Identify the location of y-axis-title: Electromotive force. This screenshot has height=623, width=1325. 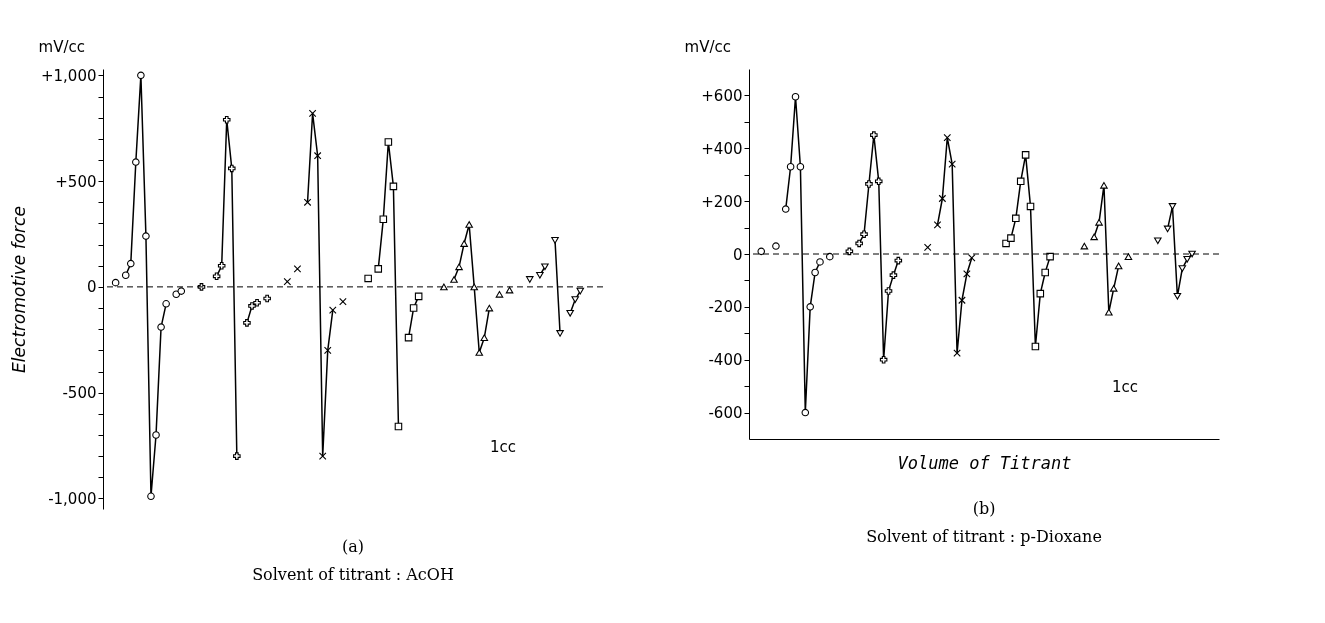
(18, 289).